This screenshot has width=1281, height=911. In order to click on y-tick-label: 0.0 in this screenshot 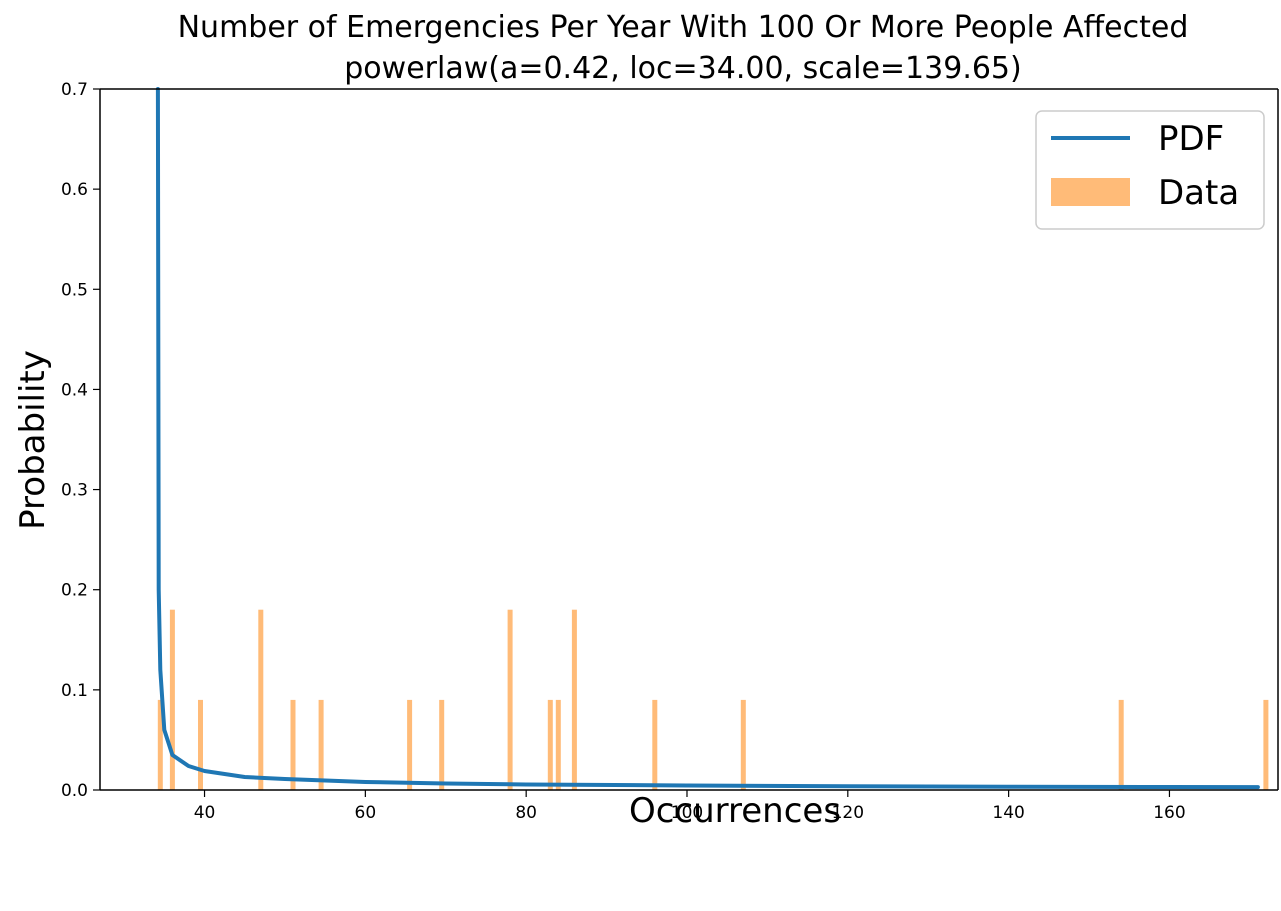, I will do `click(74, 791)`.